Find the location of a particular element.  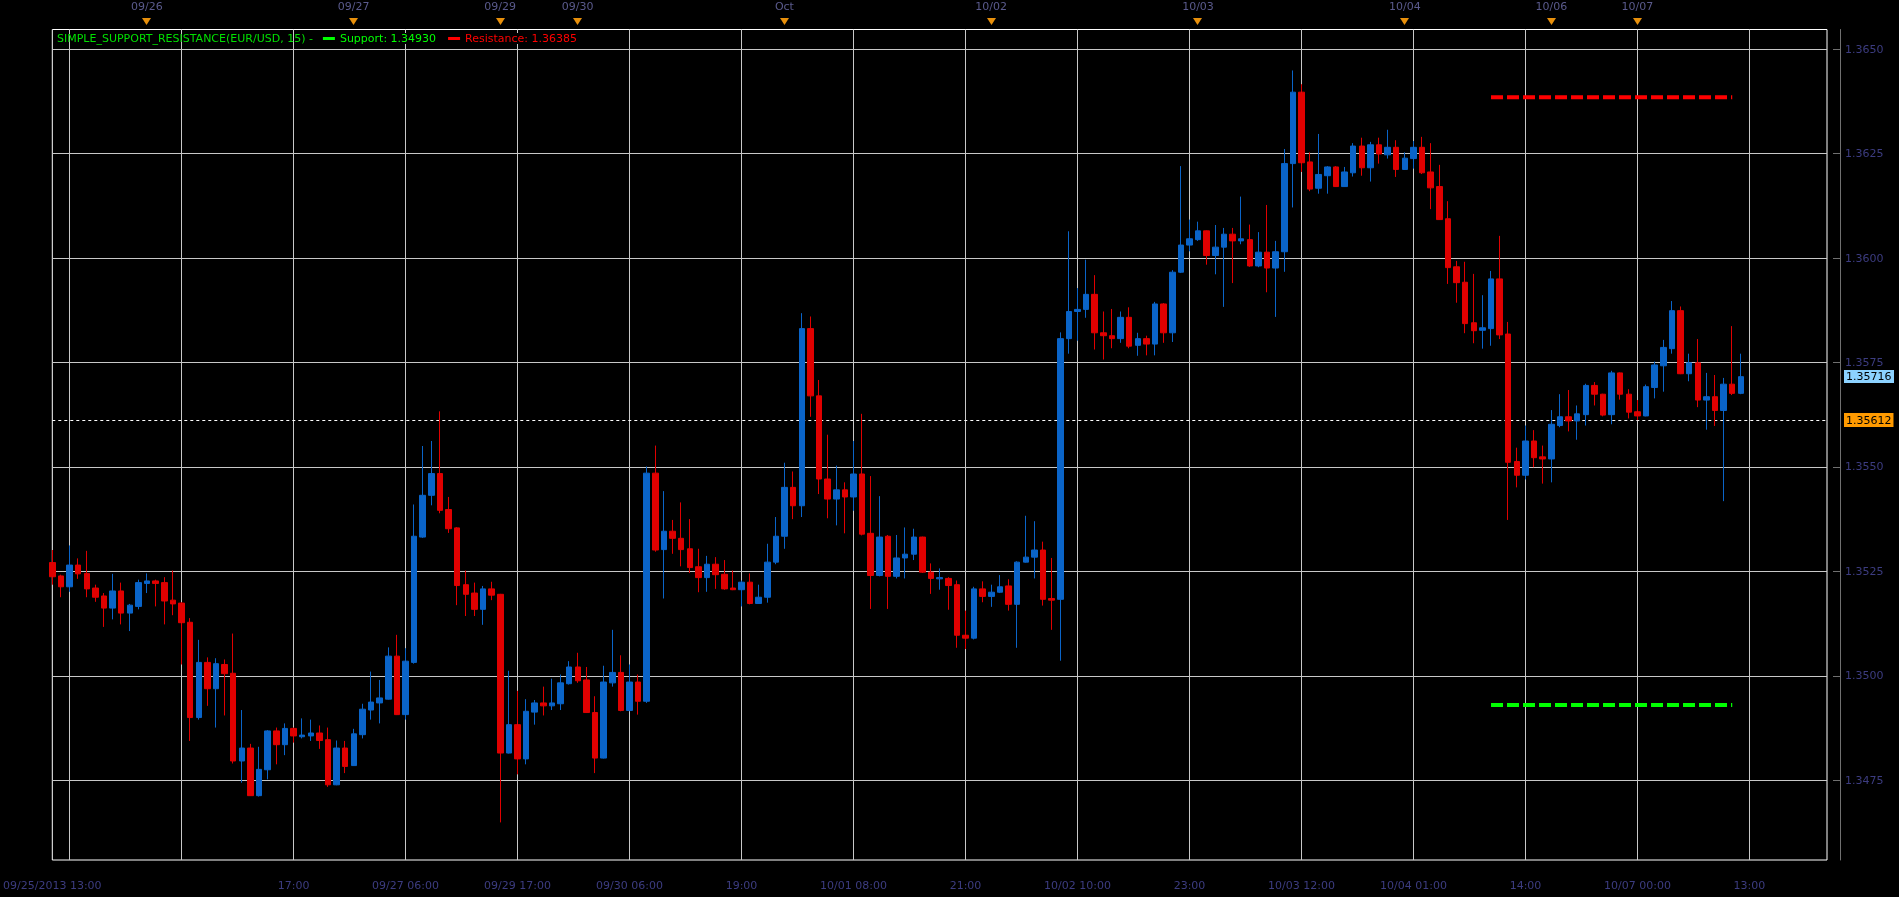

y-tick-label: 1.3475 is located at coordinates (1864, 780).